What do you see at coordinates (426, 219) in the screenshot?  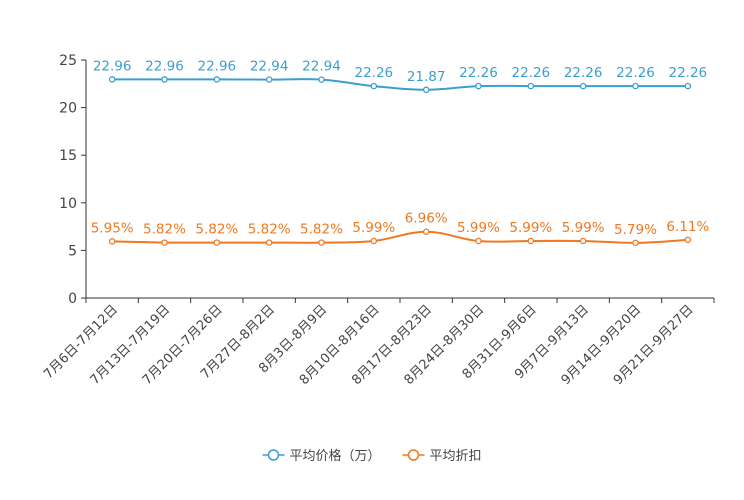 I see `series-2-data-label: 6.96%` at bounding box center [426, 219].